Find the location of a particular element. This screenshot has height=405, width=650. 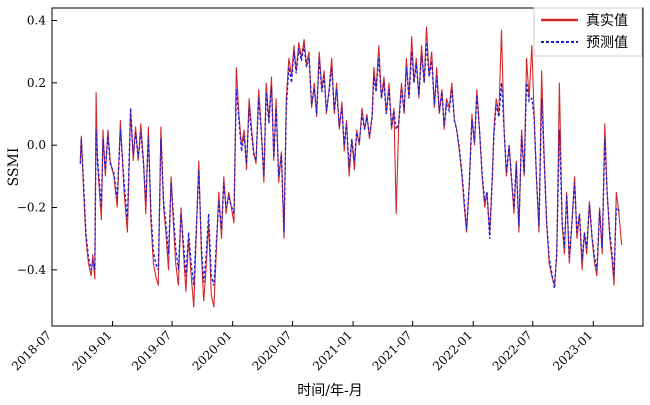

x-tick-label: 2022-01 is located at coordinates (452, 350).